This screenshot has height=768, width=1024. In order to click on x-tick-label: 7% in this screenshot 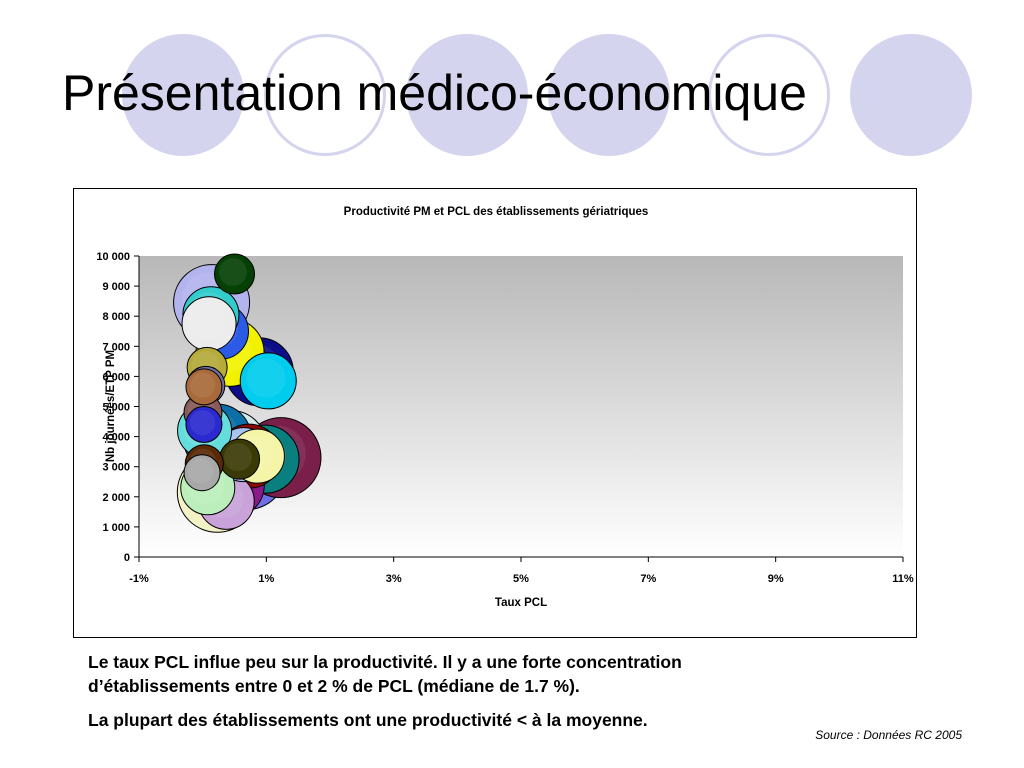, I will do `click(648, 579)`.